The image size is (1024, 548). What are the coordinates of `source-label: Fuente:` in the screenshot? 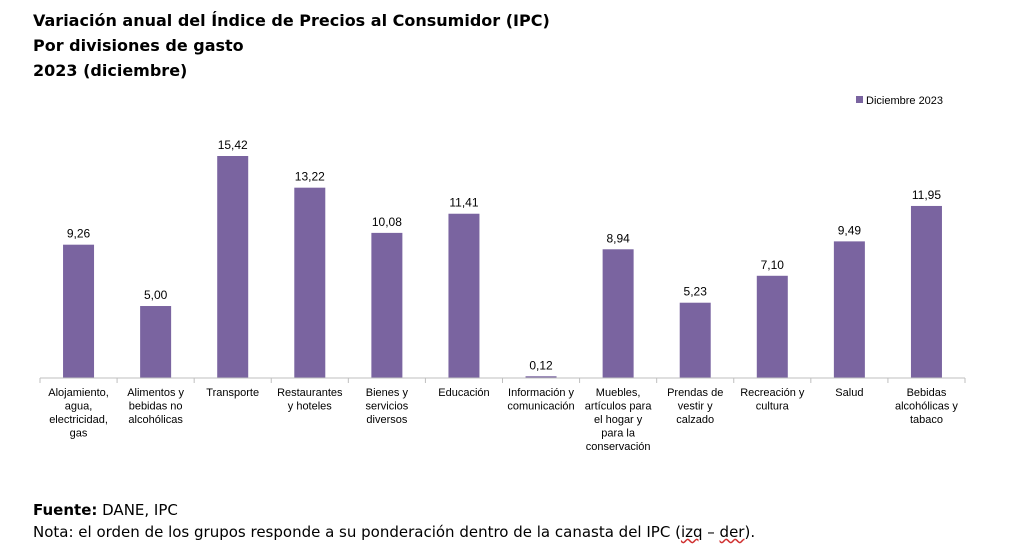 It's located at (65, 510).